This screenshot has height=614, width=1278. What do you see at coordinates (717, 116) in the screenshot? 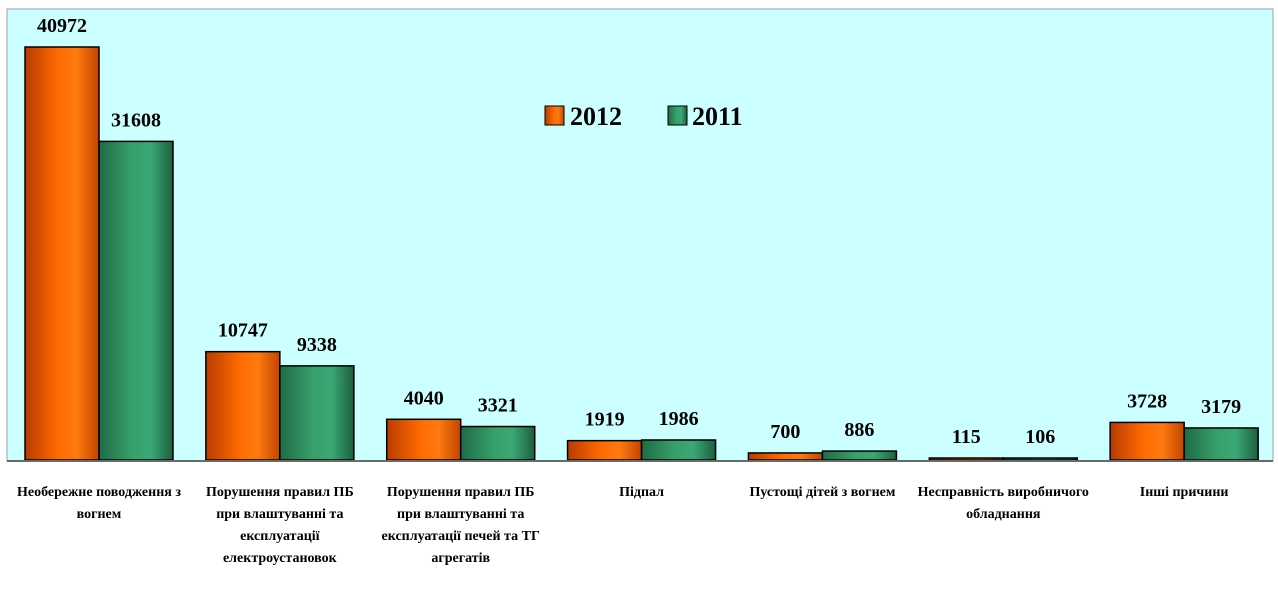
I see `legend-label-2011: 2011` at bounding box center [717, 116].